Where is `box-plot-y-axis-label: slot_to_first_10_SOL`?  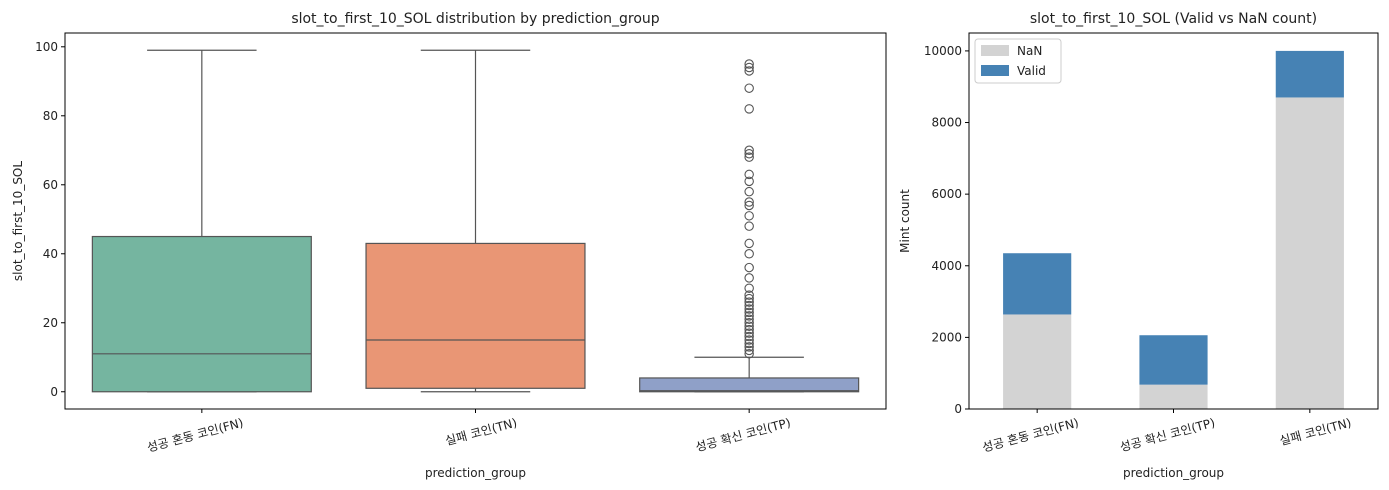 box-plot-y-axis-label: slot_to_first_10_SOL is located at coordinates (18, 221).